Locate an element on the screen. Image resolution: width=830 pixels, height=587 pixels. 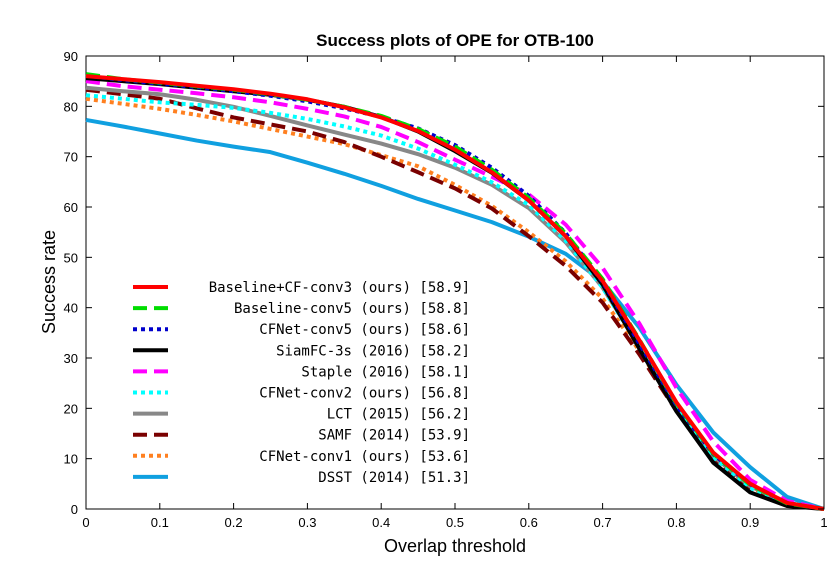
legend-label: SiamFC-3s (2016) [58.2] is located at coordinates (373, 351).